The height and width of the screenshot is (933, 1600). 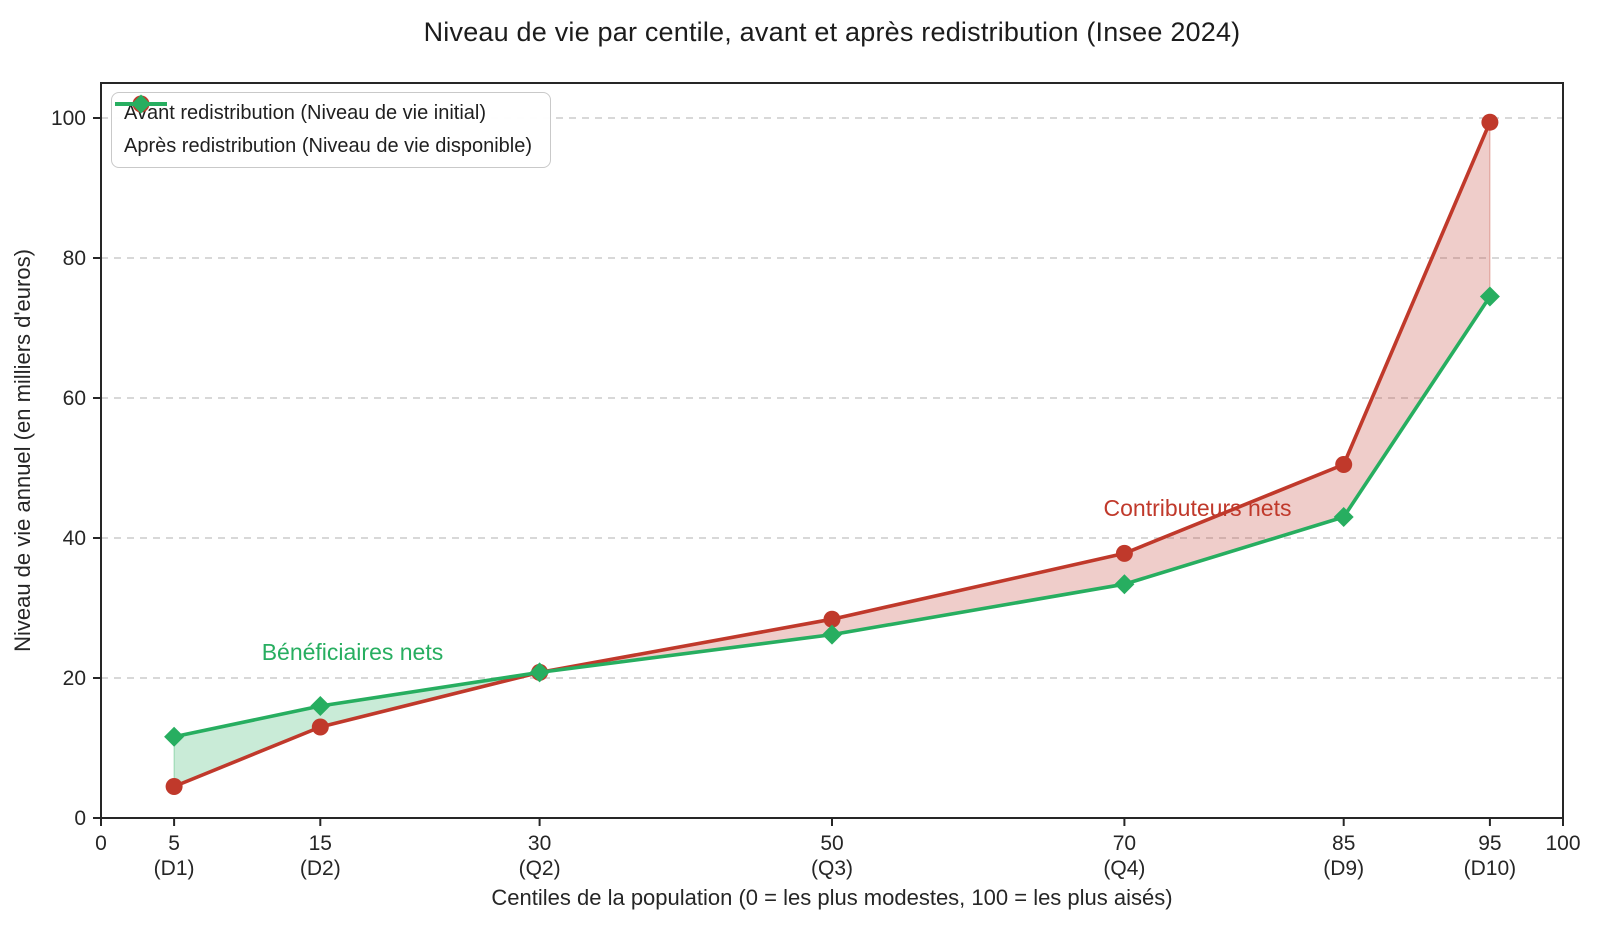 What do you see at coordinates (356, 729) in the screenshot?
I see `fill-beneficiaires-nets` at bounding box center [356, 729].